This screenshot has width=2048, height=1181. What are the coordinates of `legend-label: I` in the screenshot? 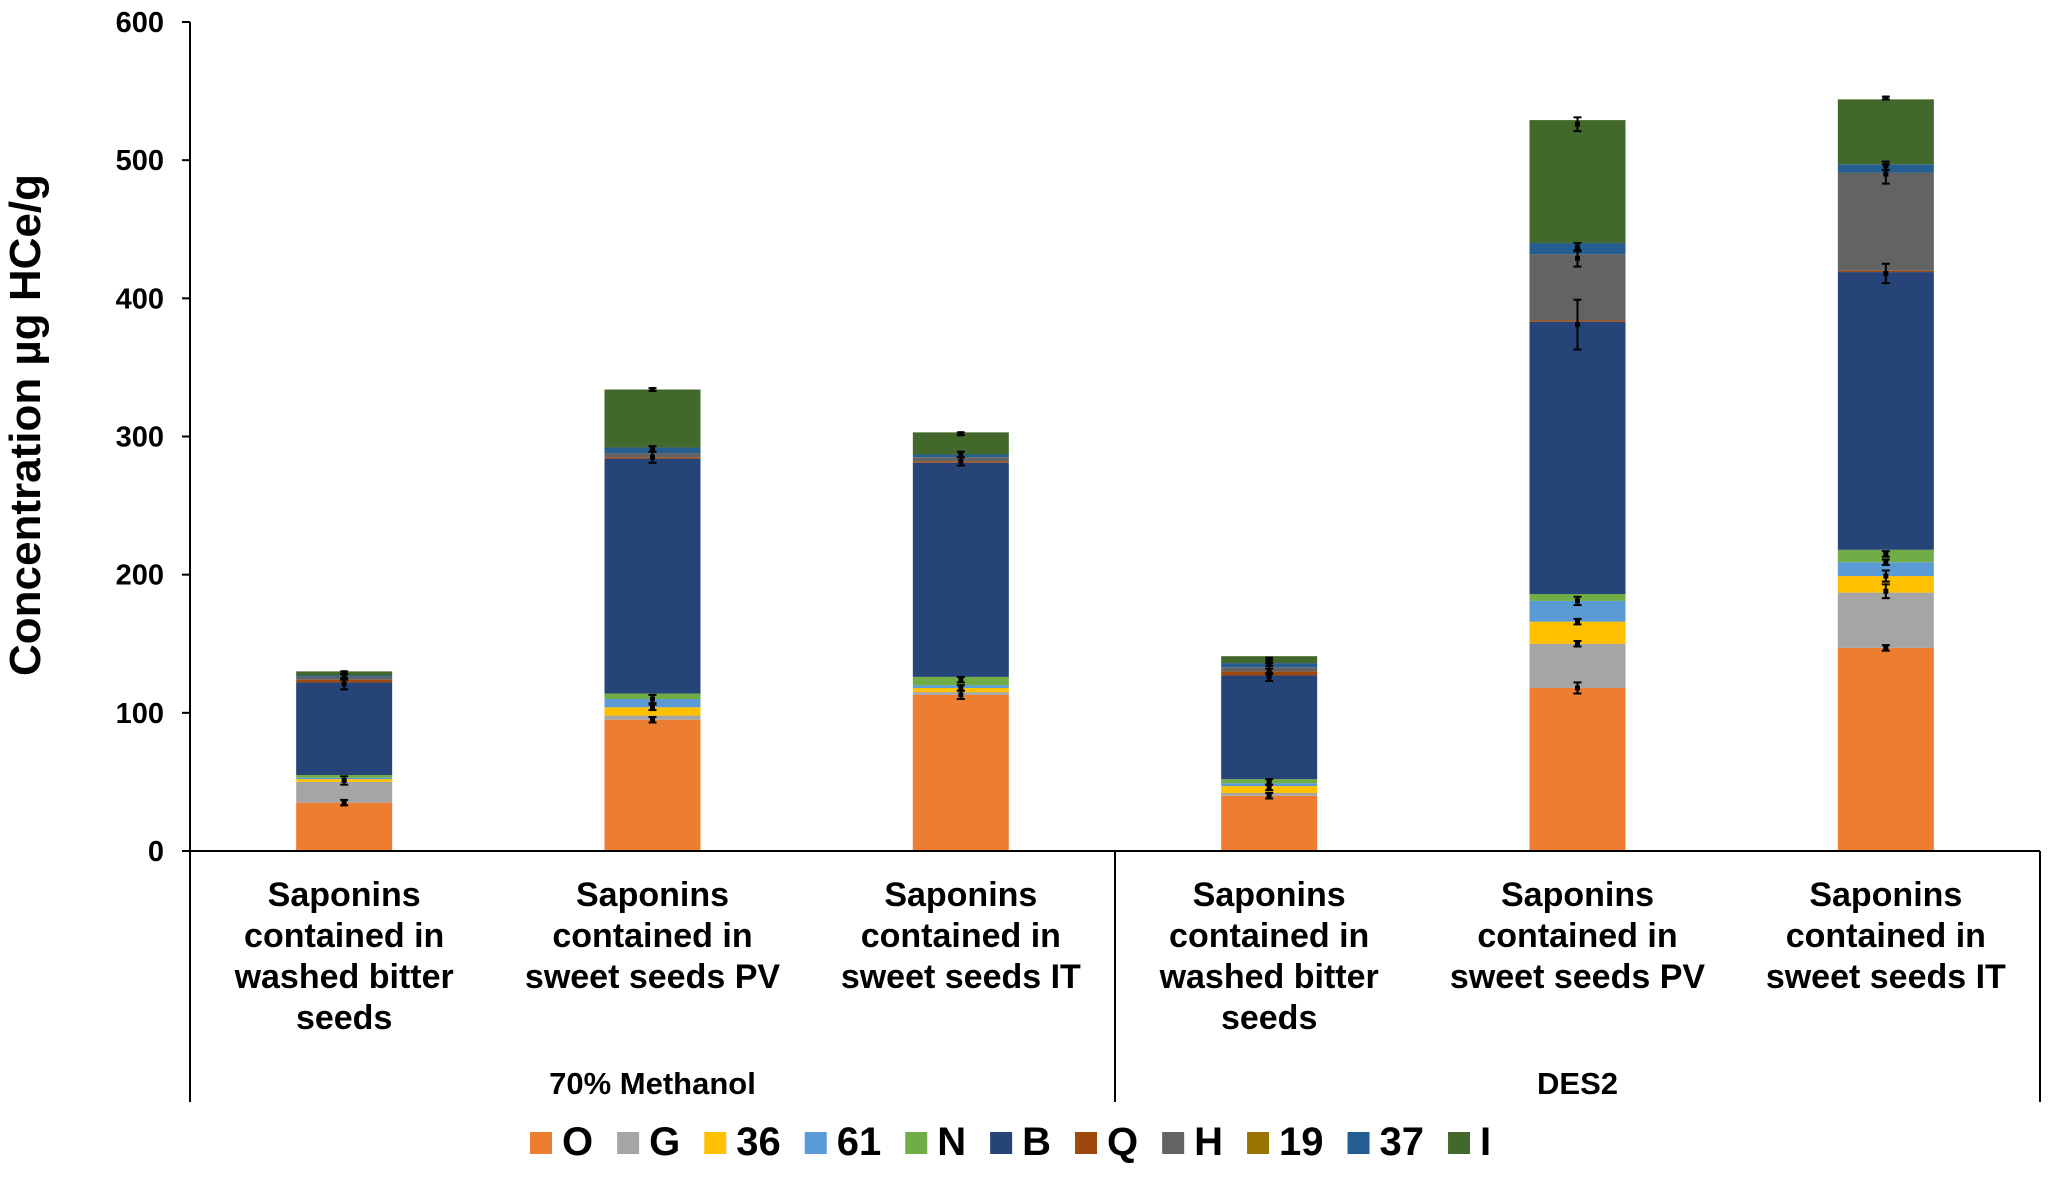 It's located at (1485, 1142).